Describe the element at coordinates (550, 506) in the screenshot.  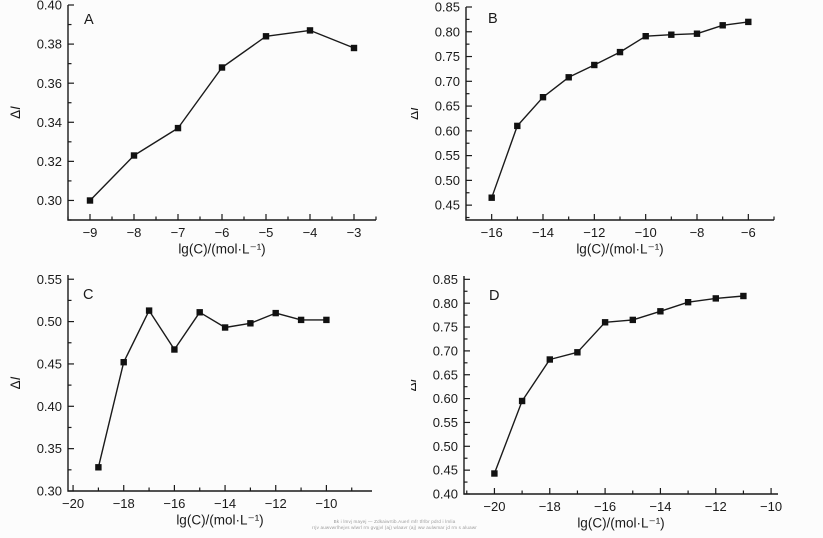
I see `x-tick-label: −18` at that location.